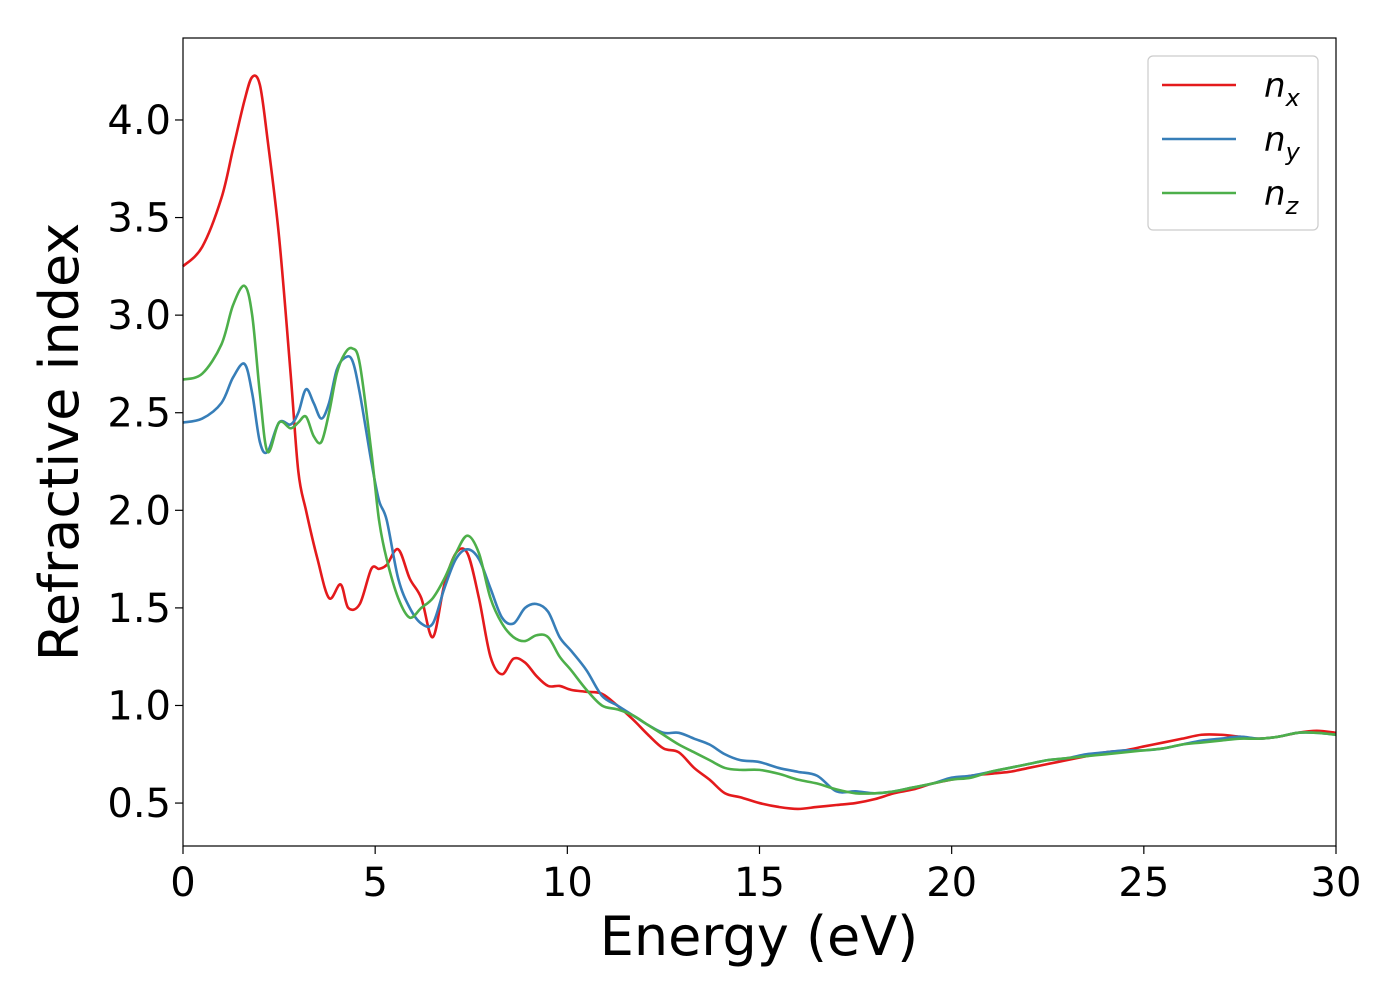 This screenshot has height=1000, width=1400. What do you see at coordinates (139, 804) in the screenshot?
I see `y-tick-label: 0.5` at bounding box center [139, 804].